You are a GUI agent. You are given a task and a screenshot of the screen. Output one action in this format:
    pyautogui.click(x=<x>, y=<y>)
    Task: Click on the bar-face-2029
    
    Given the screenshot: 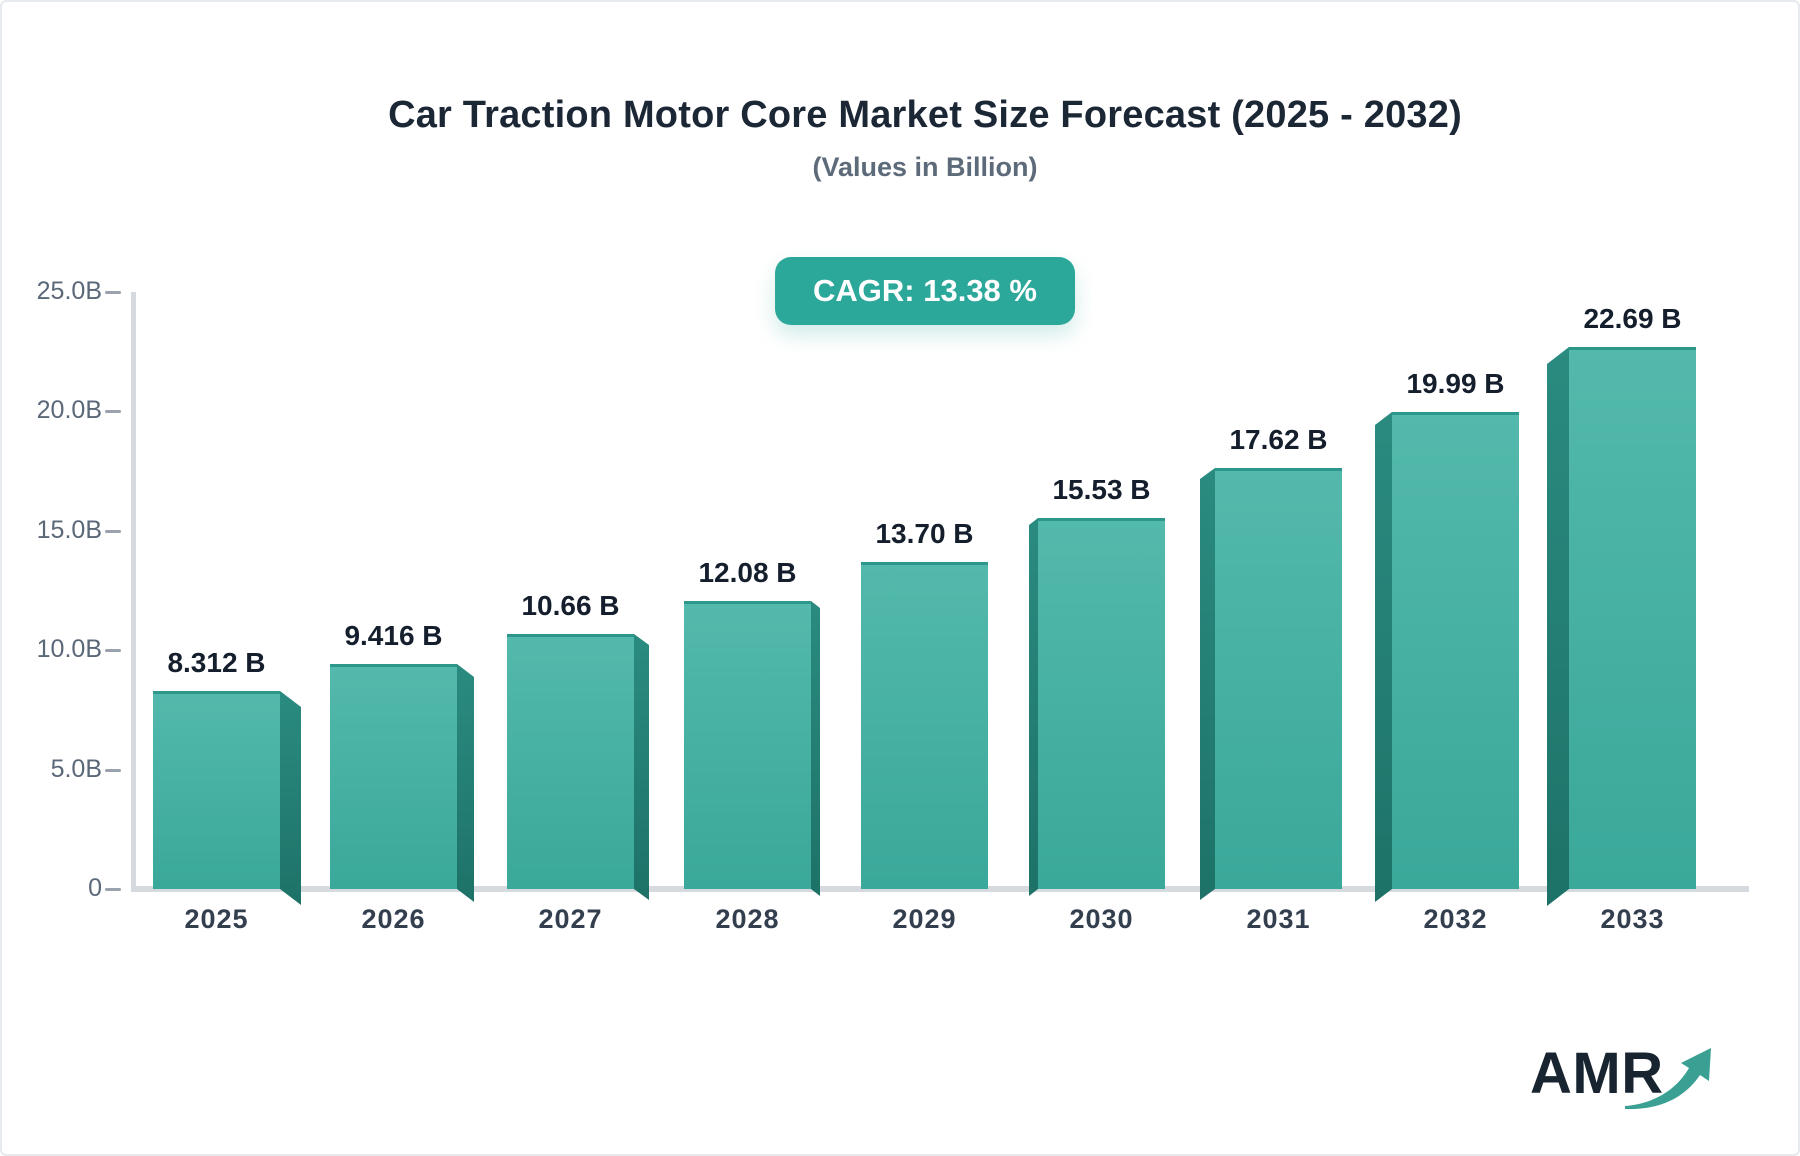 What is the action you would take?
    pyautogui.click(x=924, y=725)
    